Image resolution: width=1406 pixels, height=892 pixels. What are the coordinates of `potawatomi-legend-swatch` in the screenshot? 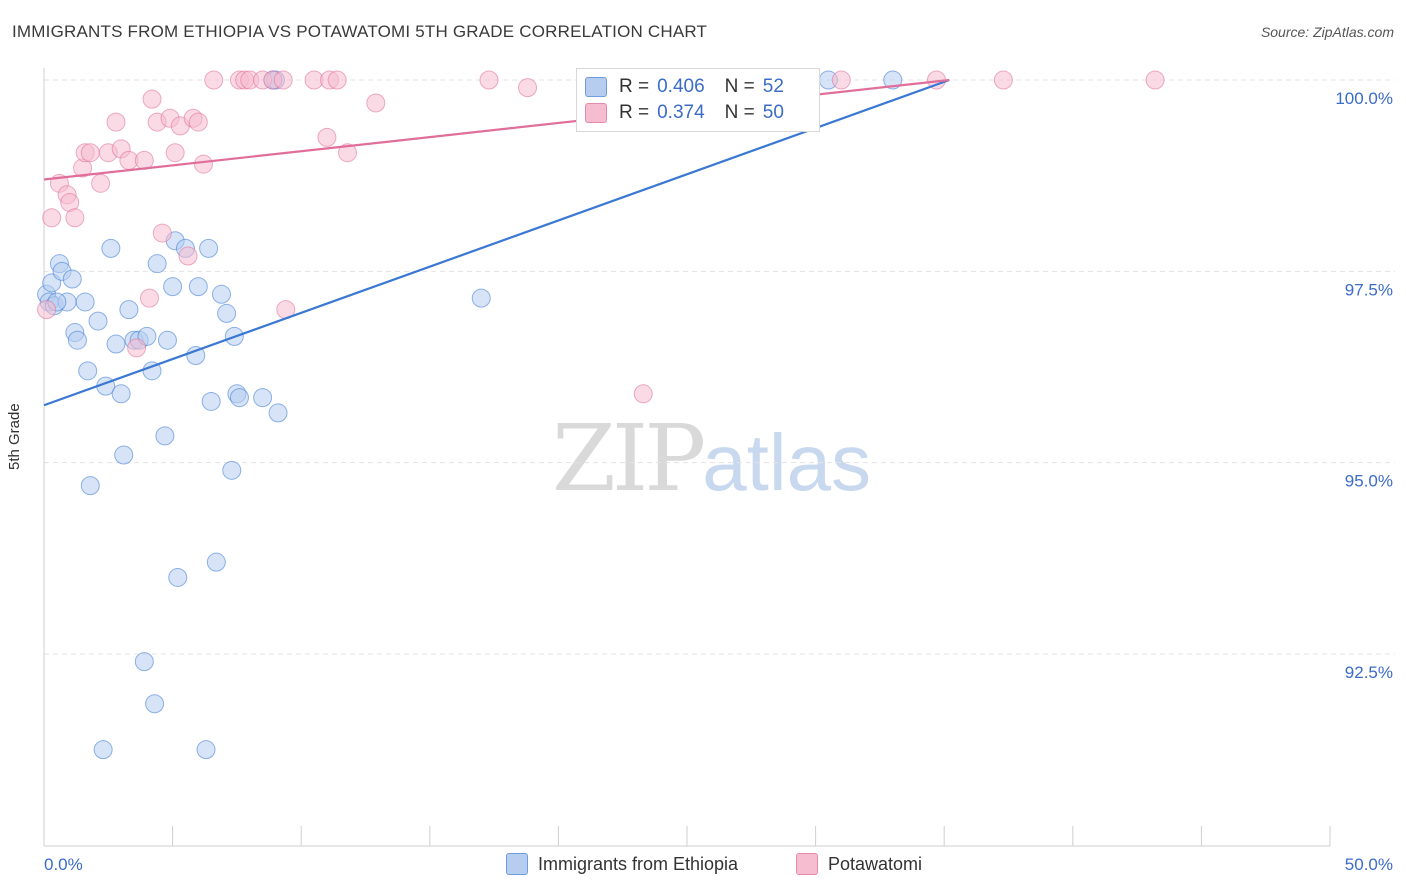 It's located at (807, 864).